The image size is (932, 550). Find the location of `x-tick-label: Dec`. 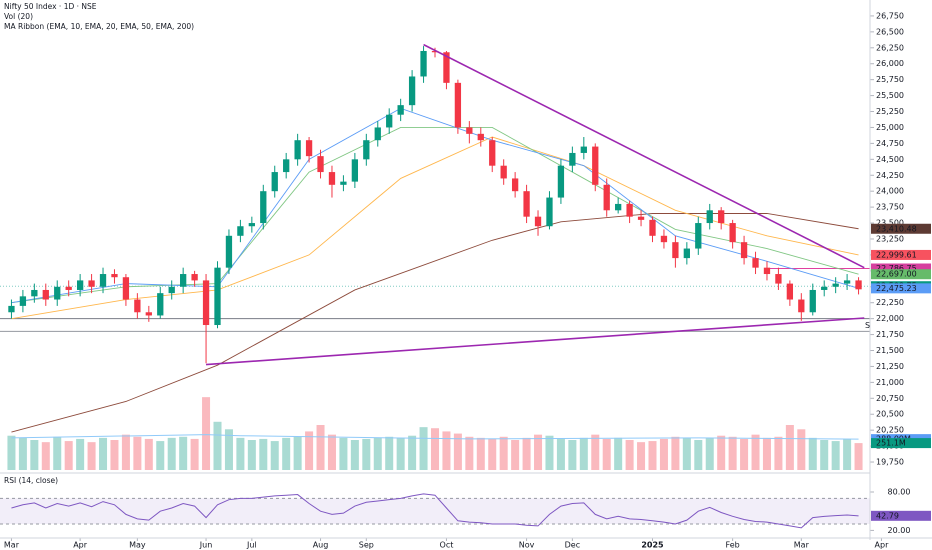

x-tick-label: Dec is located at coordinates (572, 545).